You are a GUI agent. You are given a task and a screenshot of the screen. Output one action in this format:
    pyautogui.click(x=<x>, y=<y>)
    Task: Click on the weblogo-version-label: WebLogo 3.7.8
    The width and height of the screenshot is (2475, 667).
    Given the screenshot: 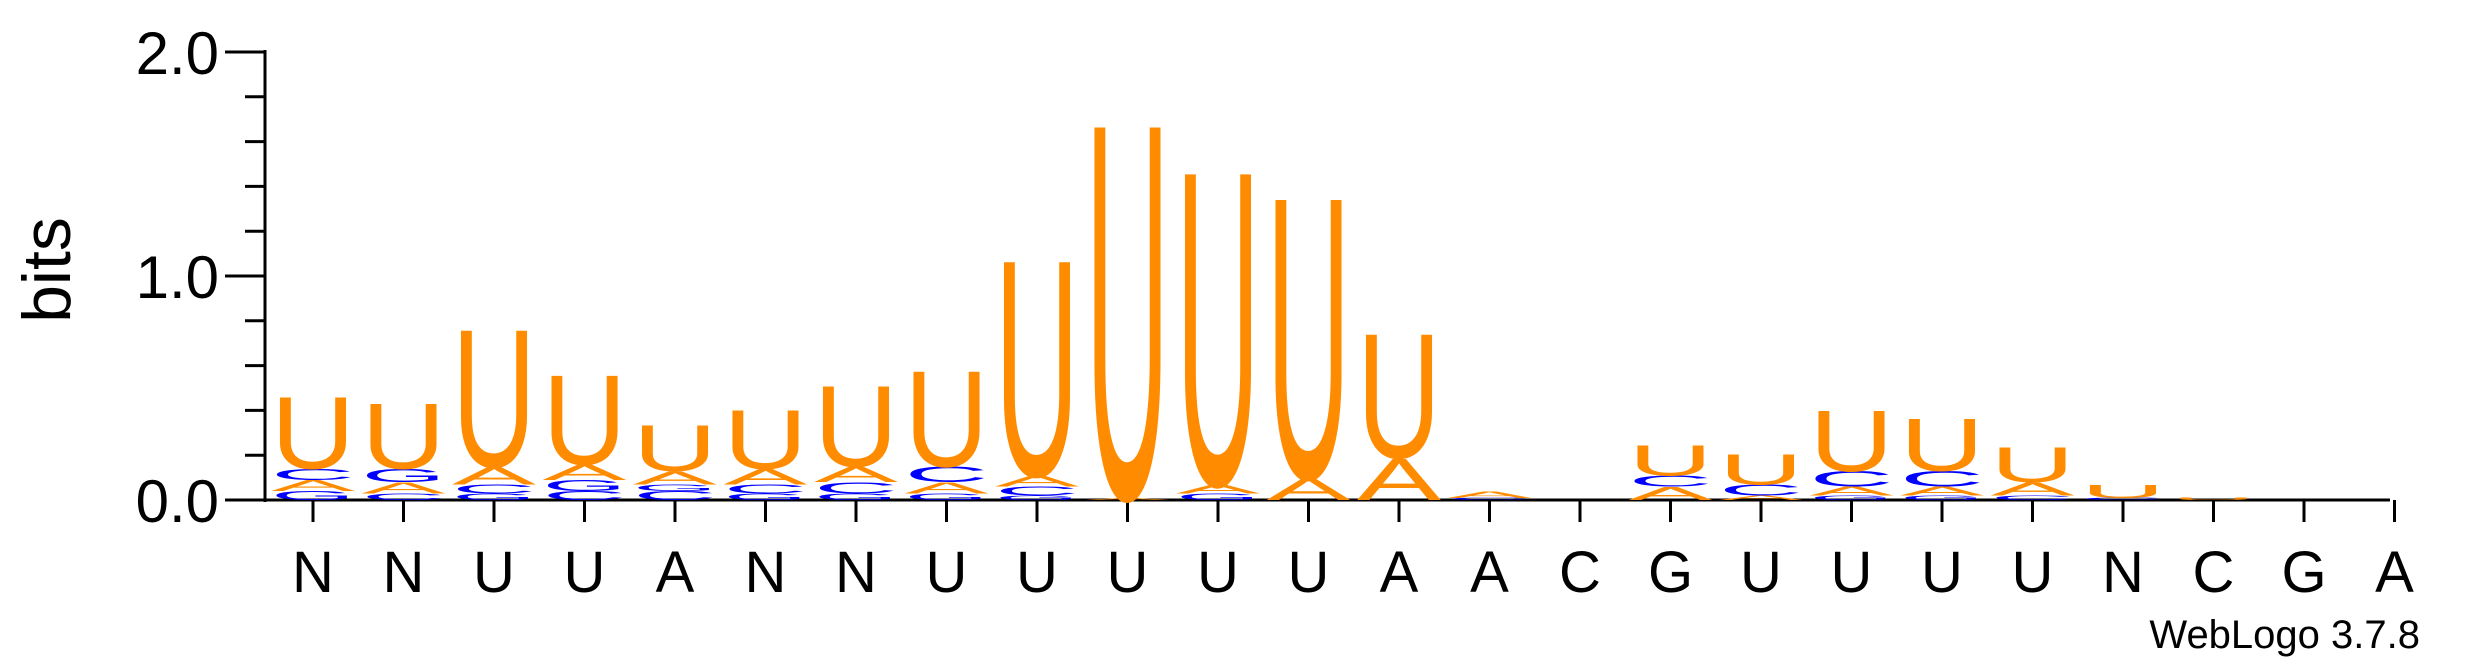 What is the action you would take?
    pyautogui.click(x=2284, y=635)
    